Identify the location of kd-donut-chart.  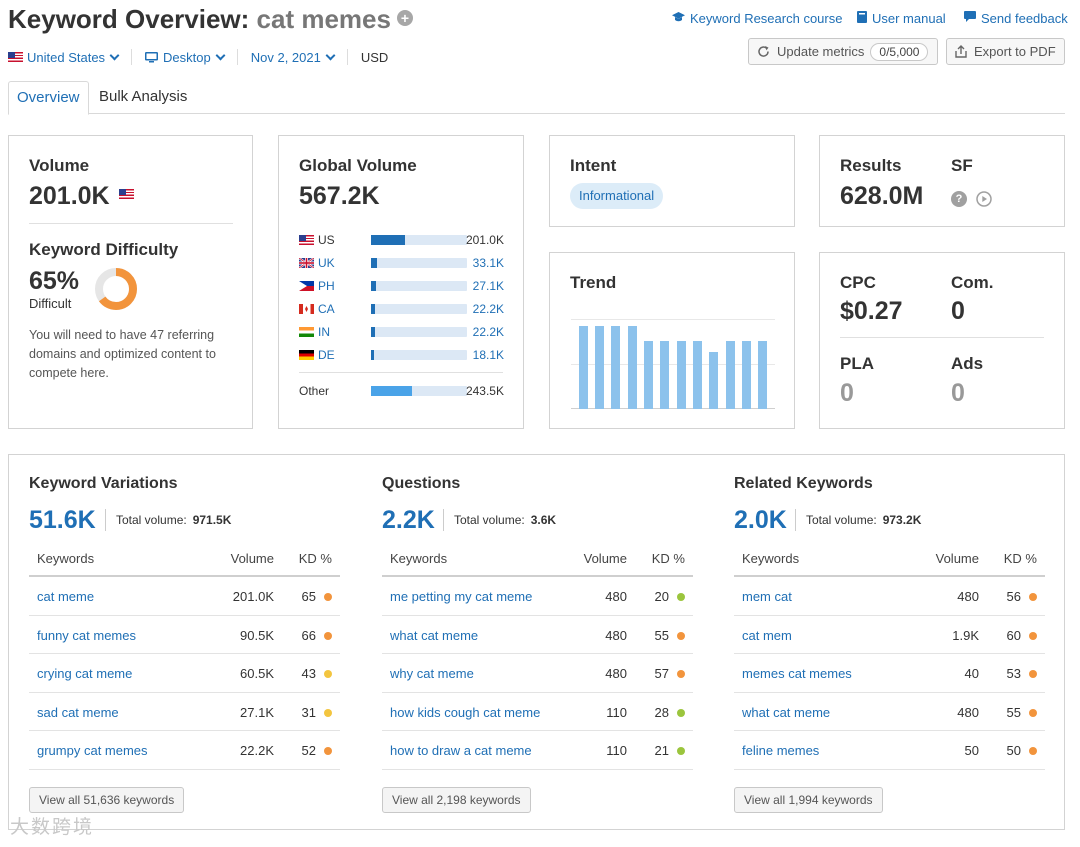
(116, 289).